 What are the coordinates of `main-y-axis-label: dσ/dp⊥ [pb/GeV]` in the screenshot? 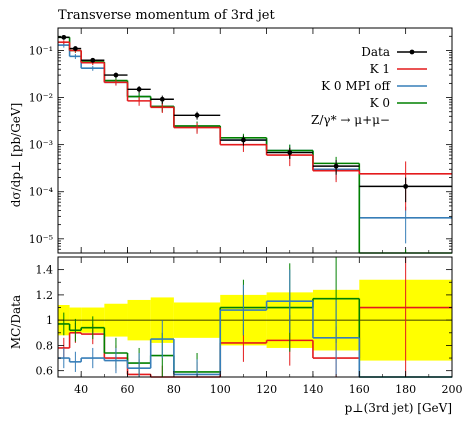 It's located at (16, 155).